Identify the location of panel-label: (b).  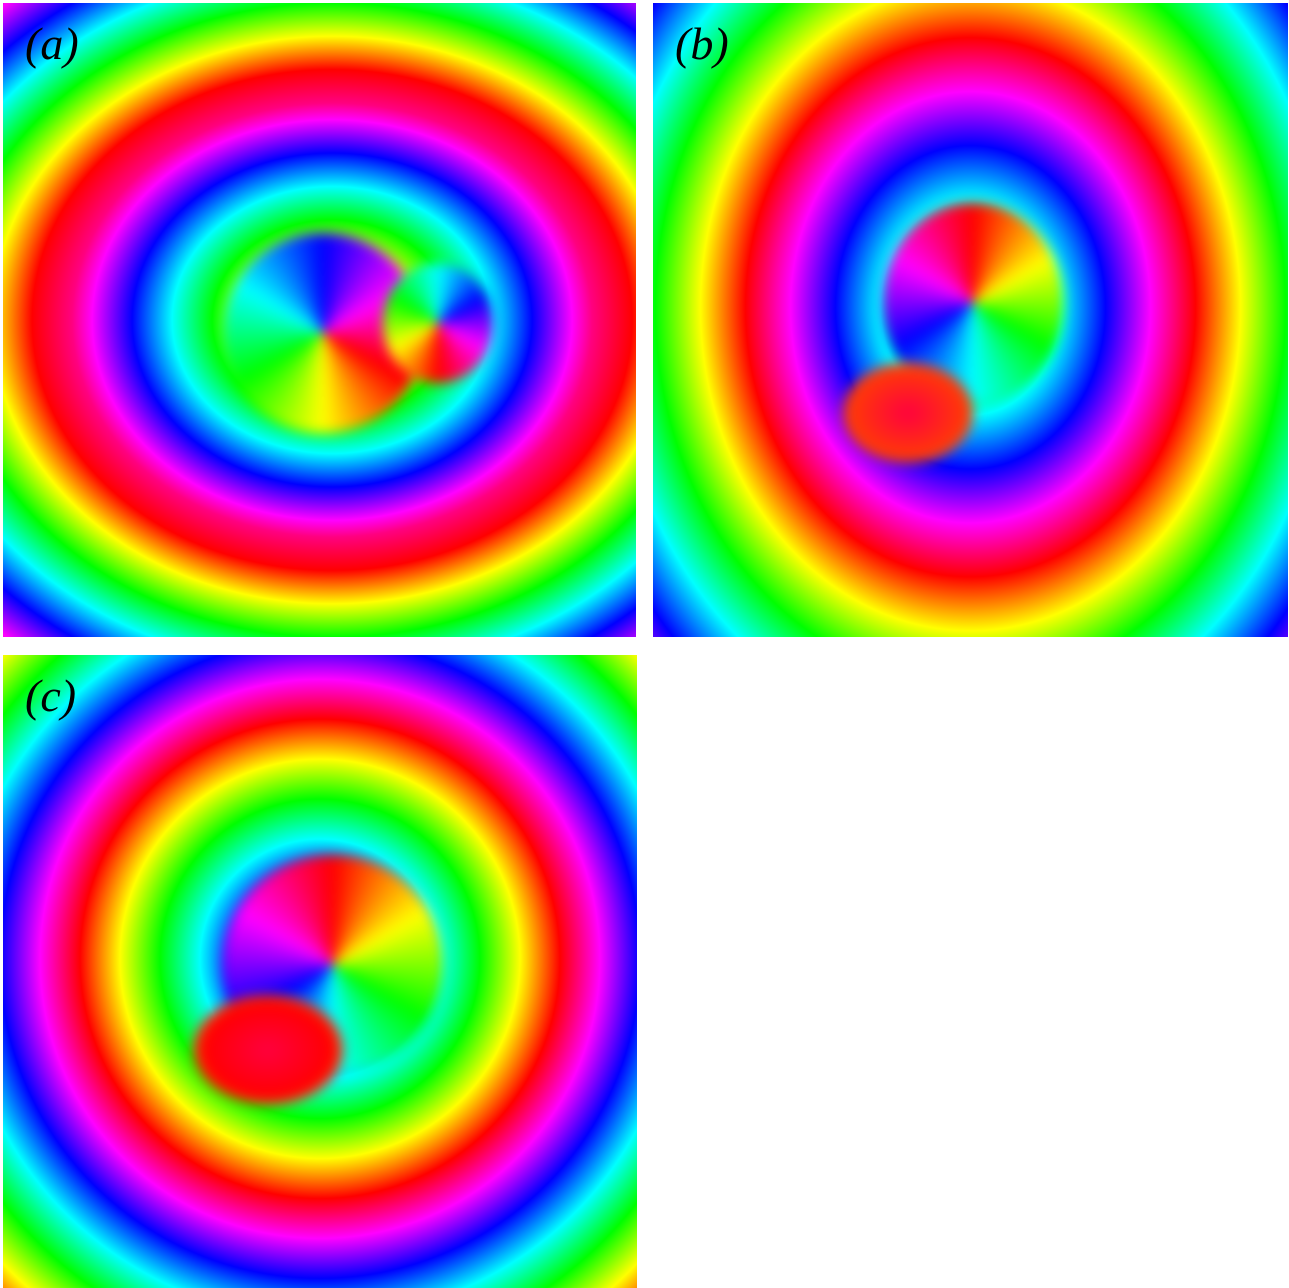
(702, 43).